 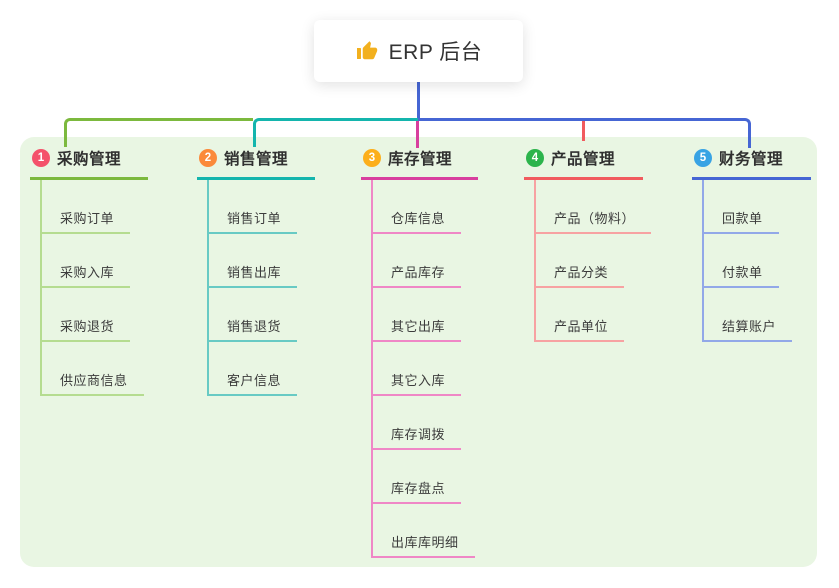 I want to click on subnode: 产品库存, so click(x=417, y=261).